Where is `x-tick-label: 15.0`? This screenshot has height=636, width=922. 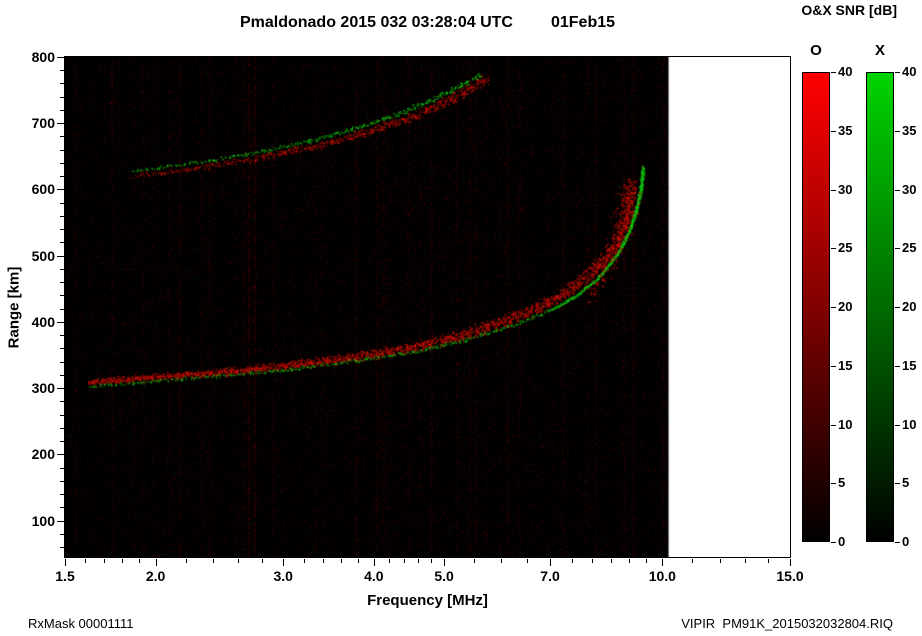
x-tick-label: 15.0 is located at coordinates (790, 576).